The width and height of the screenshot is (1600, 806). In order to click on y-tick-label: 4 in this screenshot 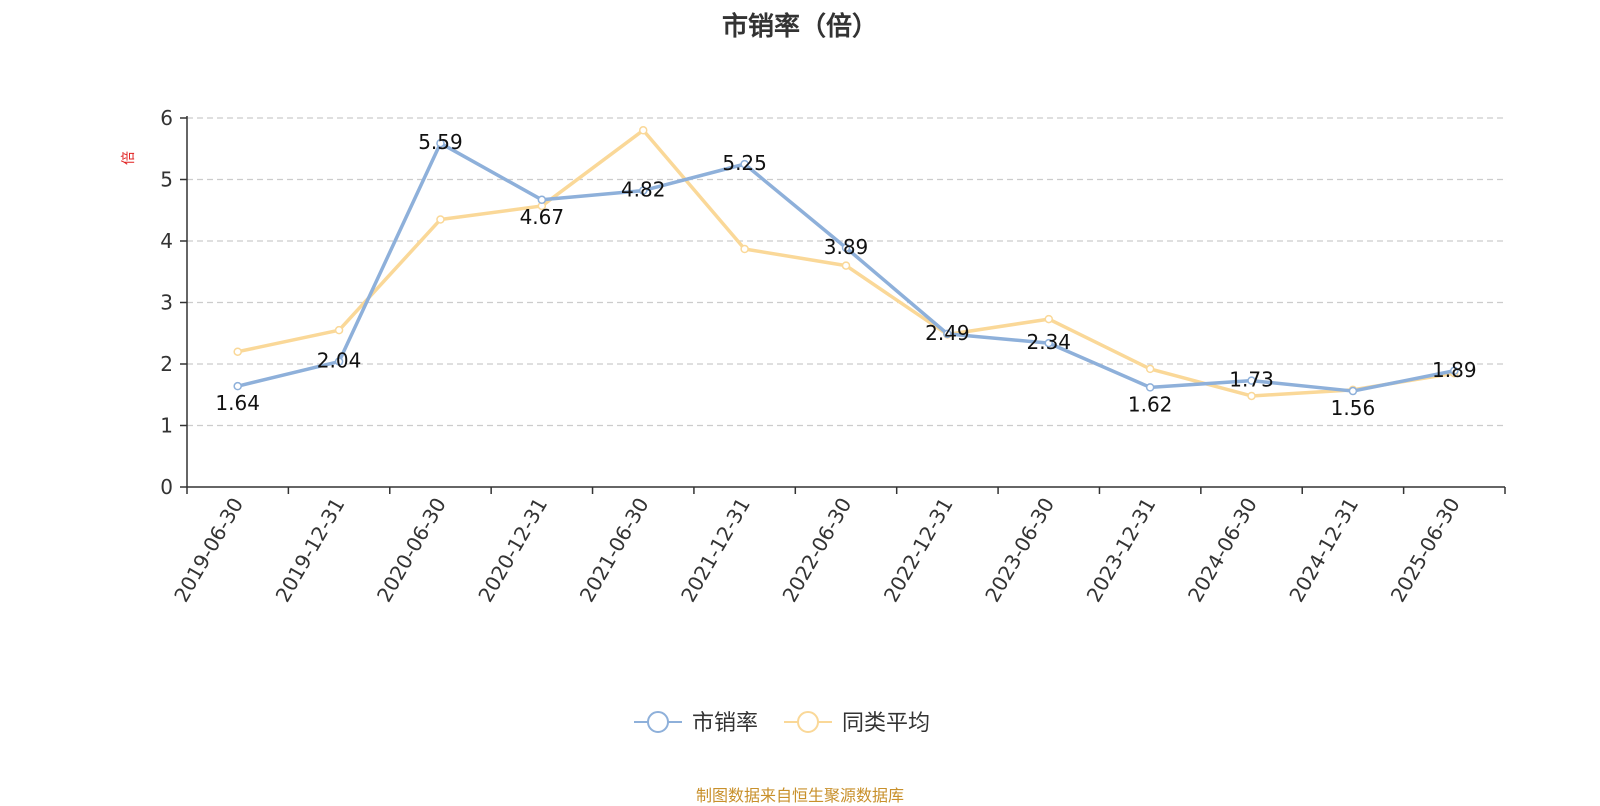, I will do `click(166, 241)`.